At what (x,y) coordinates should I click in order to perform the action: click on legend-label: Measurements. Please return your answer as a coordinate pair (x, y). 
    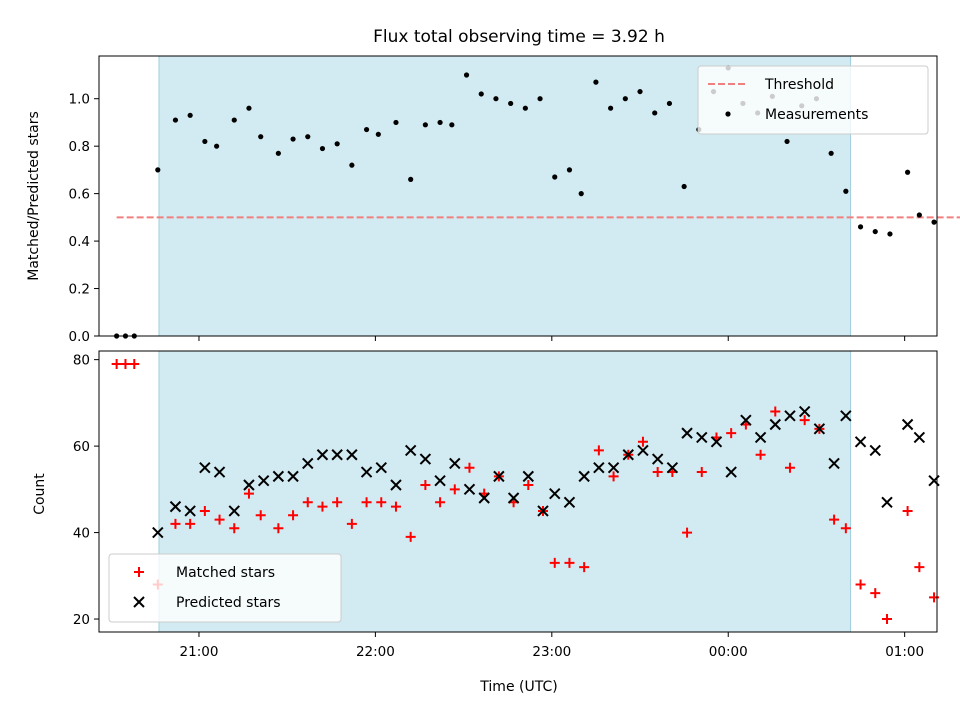
    Looking at the image, I should click on (816, 115).